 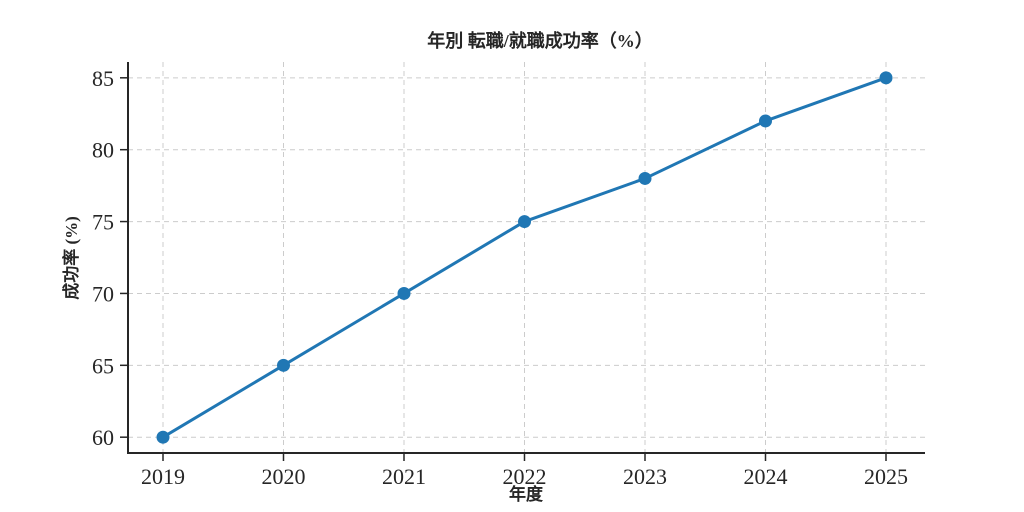 I want to click on x-tick-label: 2025, so click(x=886, y=476).